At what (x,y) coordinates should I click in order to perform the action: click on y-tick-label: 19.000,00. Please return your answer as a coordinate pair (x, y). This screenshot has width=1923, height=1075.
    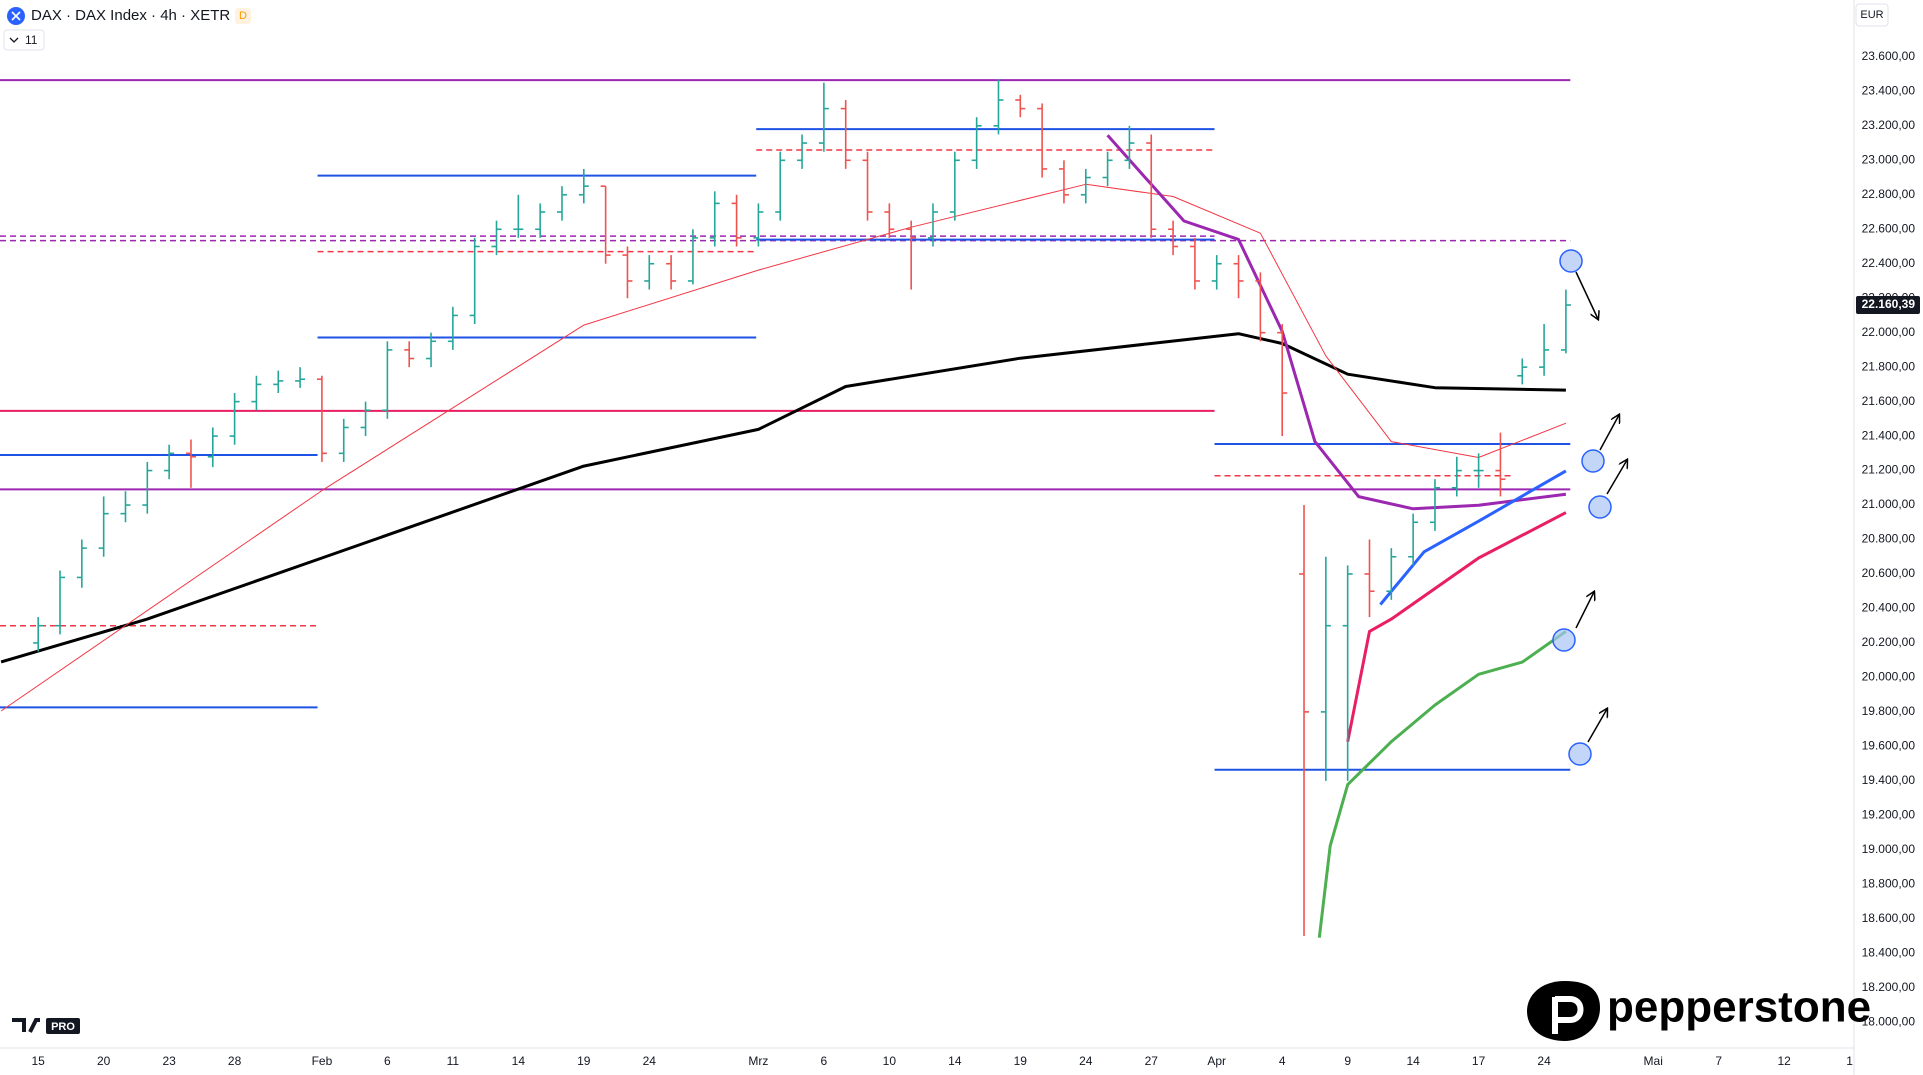
    Looking at the image, I should click on (1889, 849).